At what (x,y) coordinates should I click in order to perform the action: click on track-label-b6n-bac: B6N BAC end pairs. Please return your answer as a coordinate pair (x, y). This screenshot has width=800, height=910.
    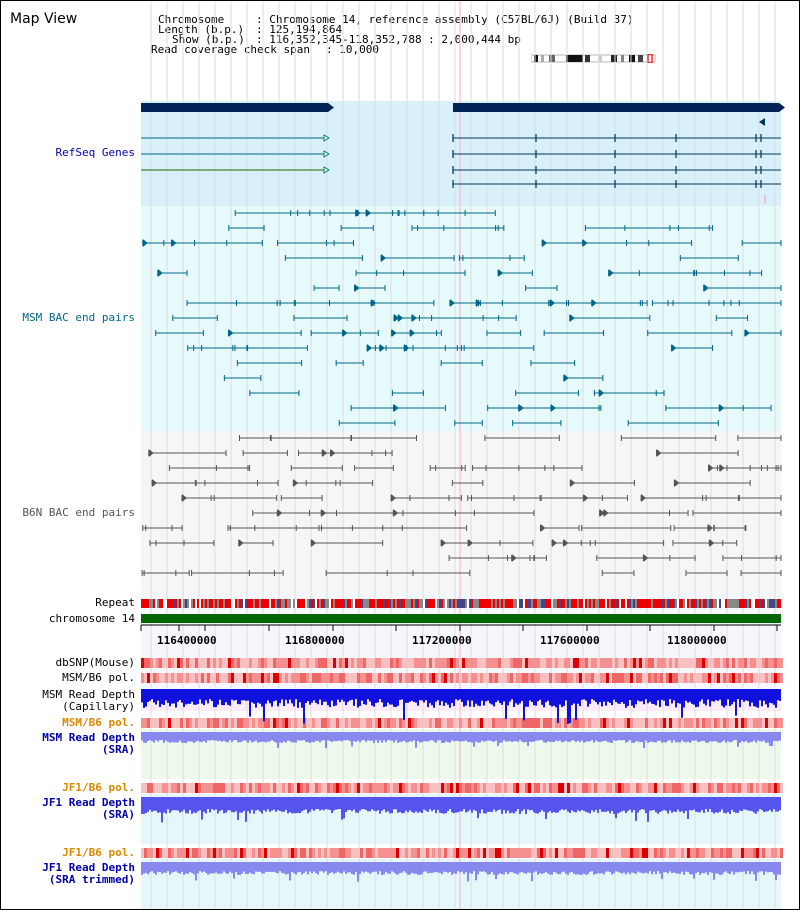
    Looking at the image, I should click on (78, 512).